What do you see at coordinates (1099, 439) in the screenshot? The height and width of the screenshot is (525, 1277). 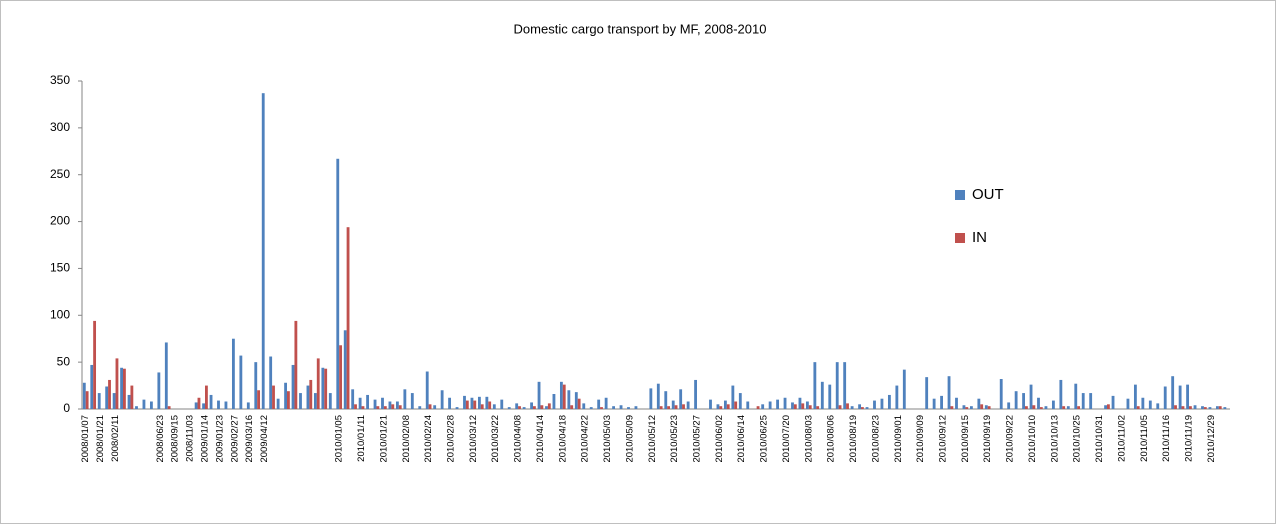 I see `x-tick-label: 2010/10/31` at bounding box center [1099, 439].